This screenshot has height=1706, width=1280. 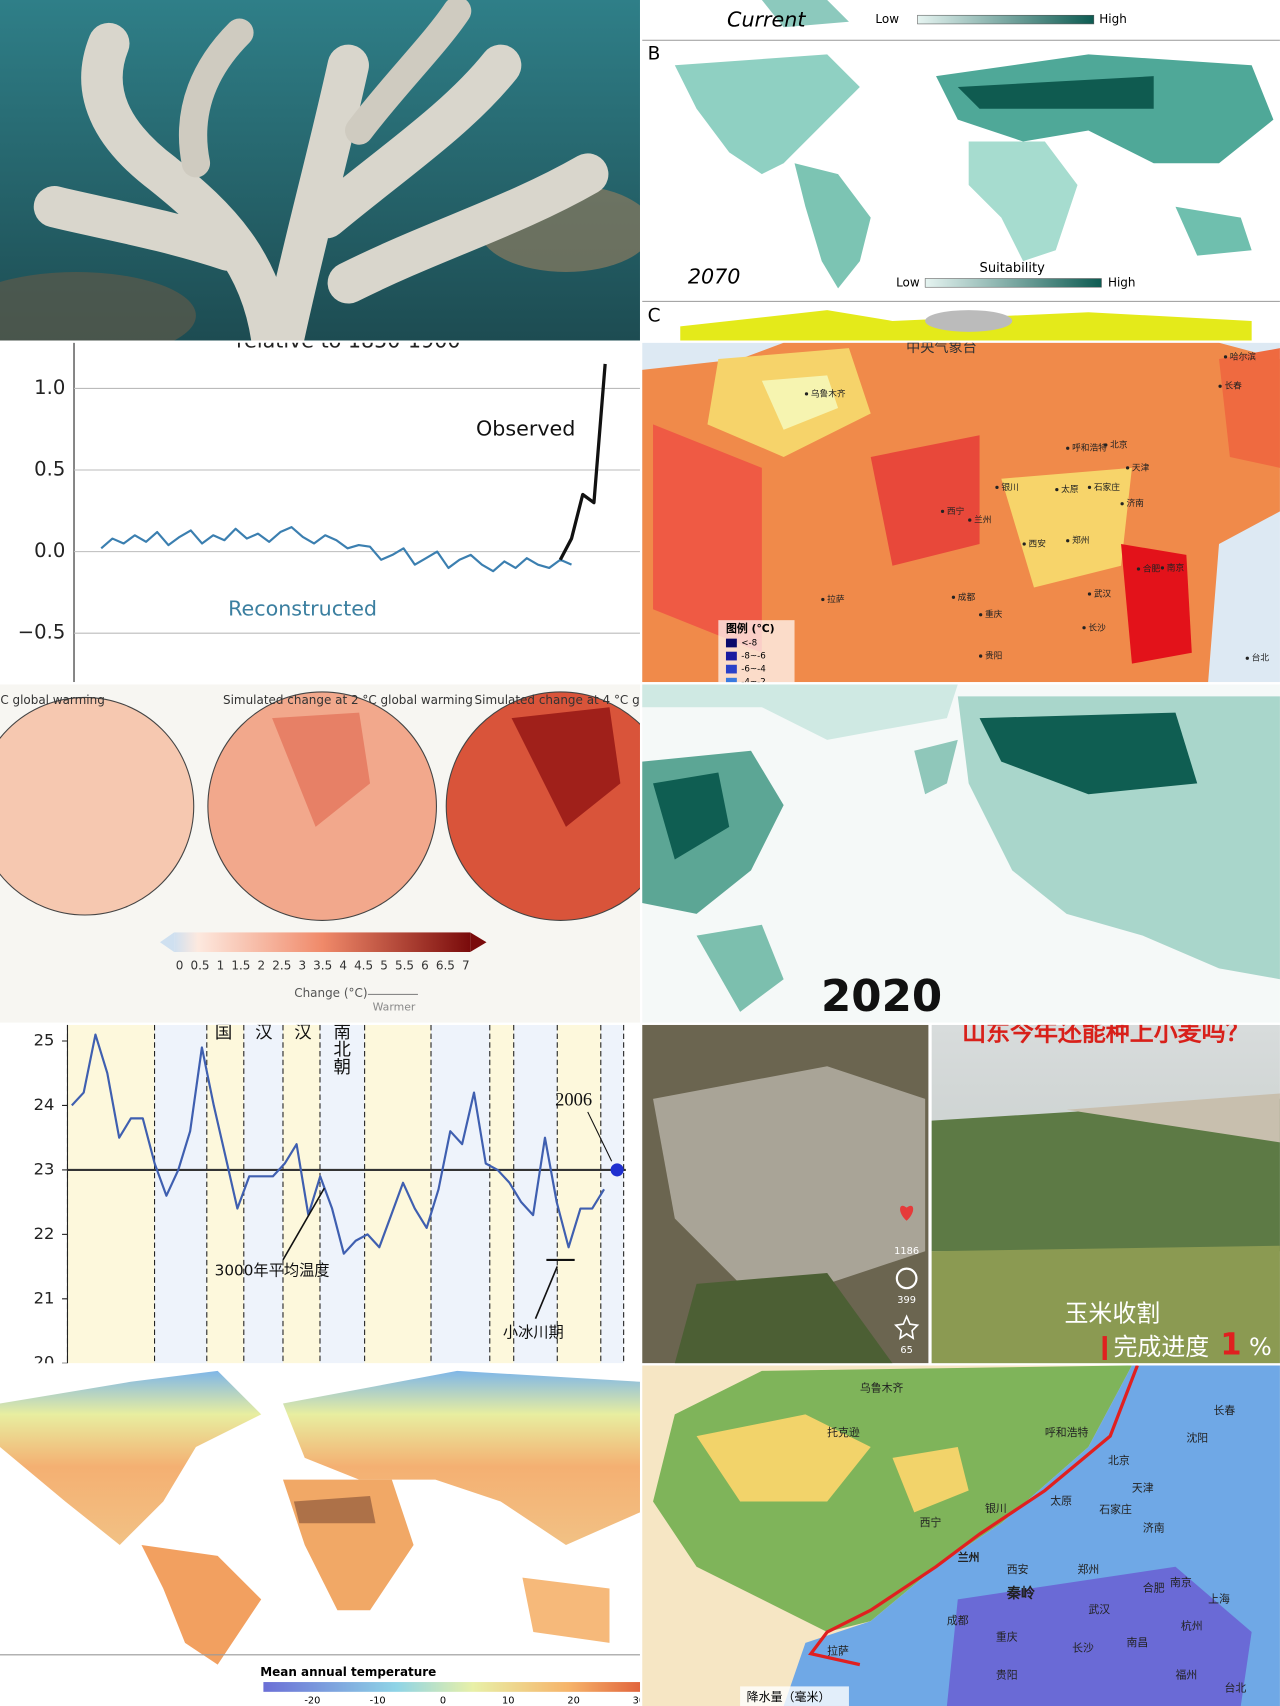 What do you see at coordinates (654, 53) in the screenshot?
I see `panel-letter: B` at bounding box center [654, 53].